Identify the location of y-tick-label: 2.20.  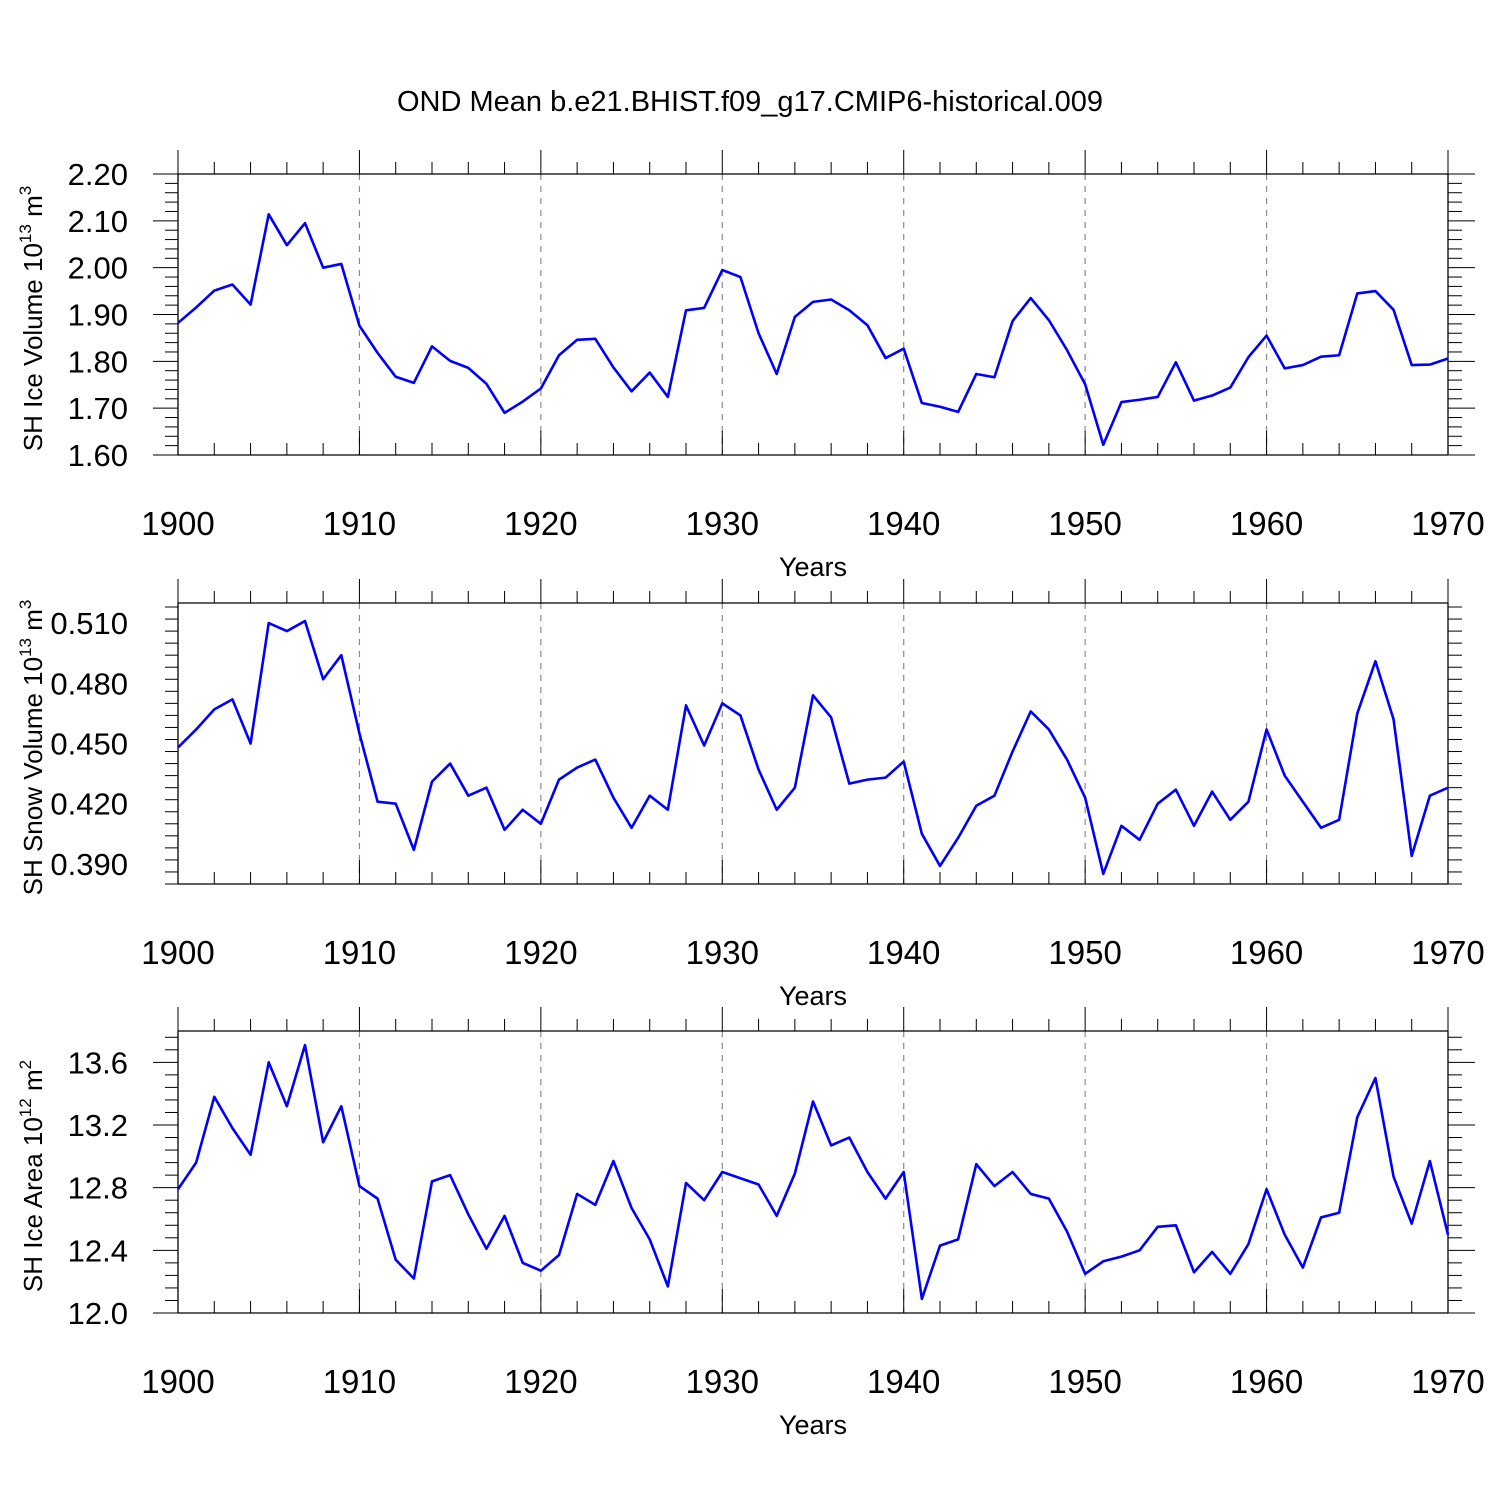
(98, 174).